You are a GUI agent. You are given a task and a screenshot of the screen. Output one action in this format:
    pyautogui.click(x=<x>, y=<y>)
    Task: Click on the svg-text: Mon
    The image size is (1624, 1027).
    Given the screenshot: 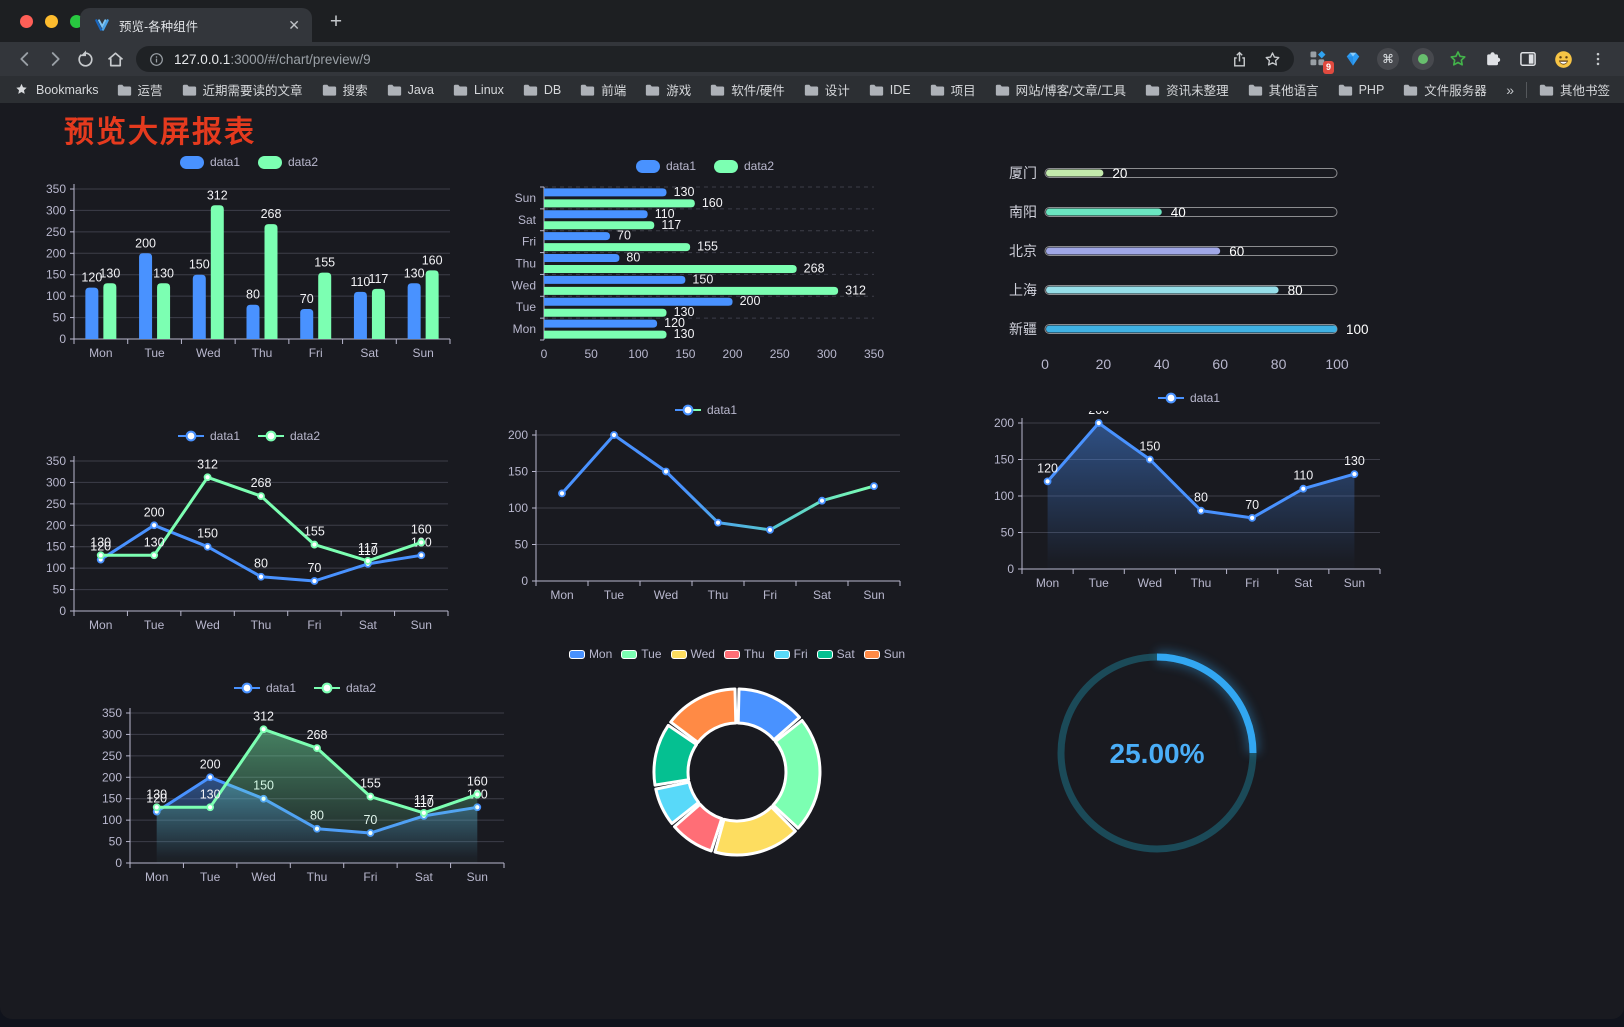 What is the action you would take?
    pyautogui.click(x=156, y=877)
    